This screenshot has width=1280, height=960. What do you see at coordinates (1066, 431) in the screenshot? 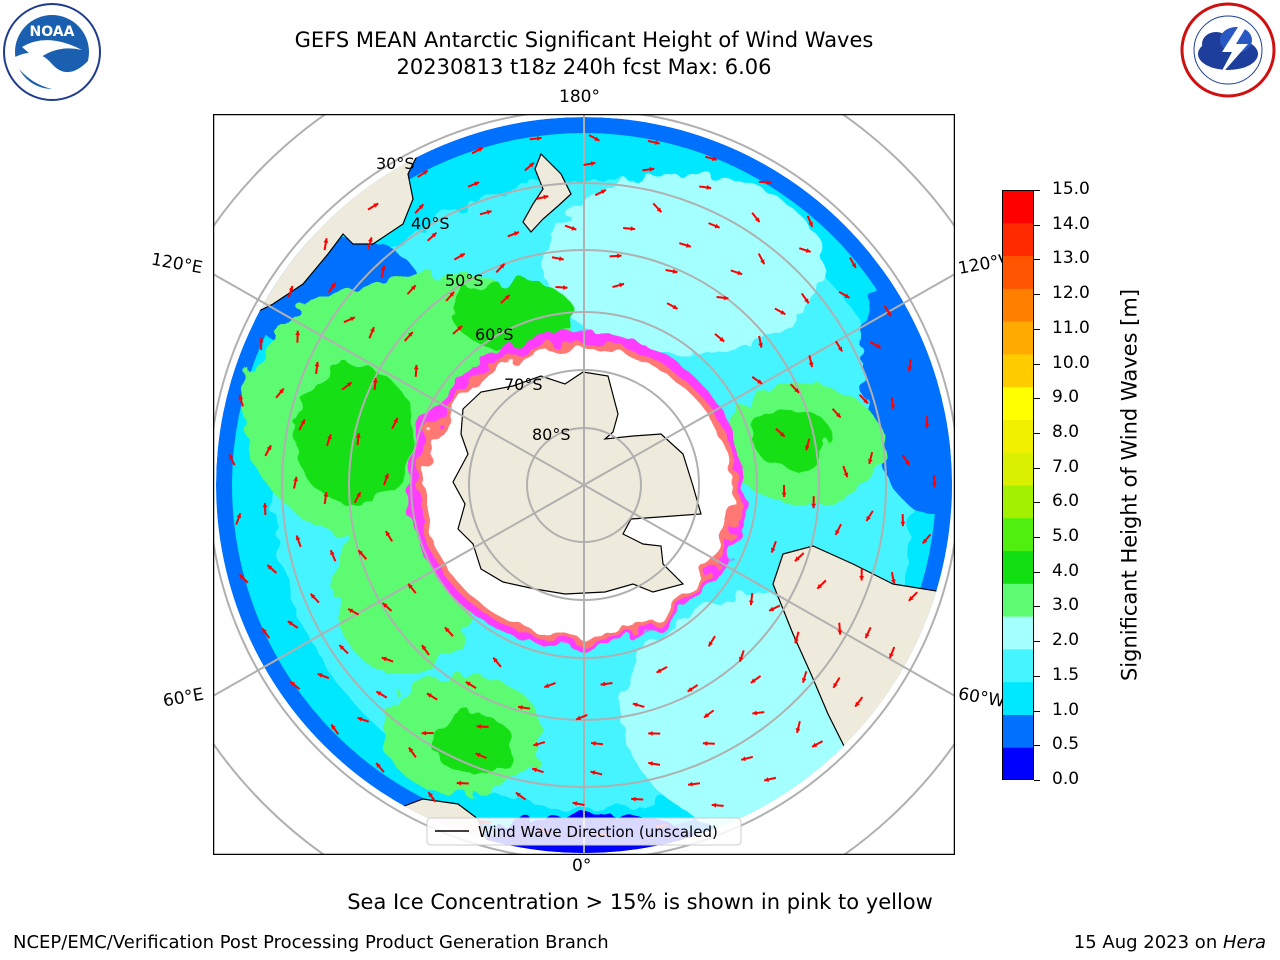
I see `colorbar-tick-label: 8.0` at bounding box center [1066, 431].